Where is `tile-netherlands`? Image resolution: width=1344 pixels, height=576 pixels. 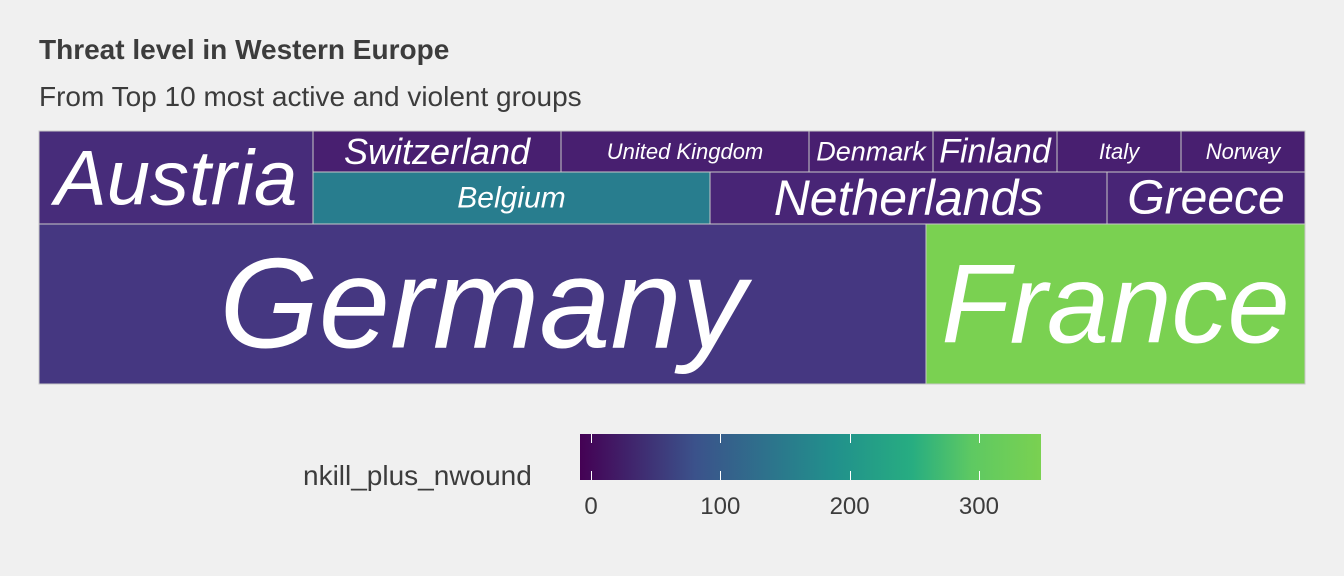
tile-netherlands is located at coordinates (908, 198).